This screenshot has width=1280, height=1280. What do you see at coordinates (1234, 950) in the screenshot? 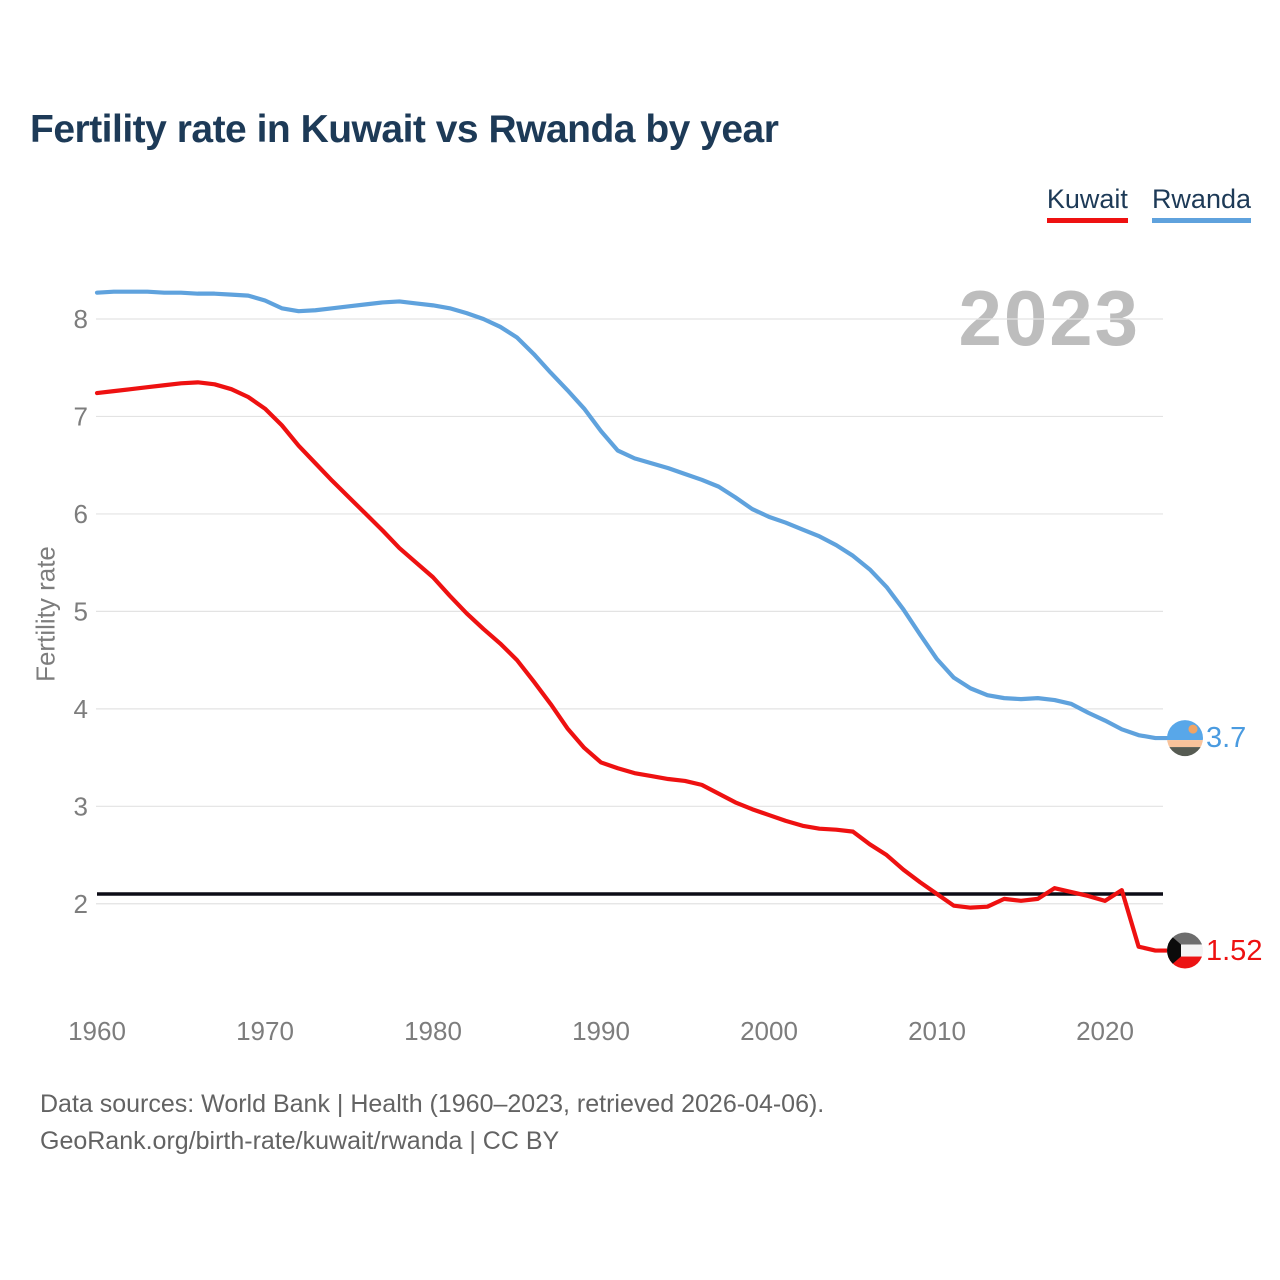
I see `end-label-kuwait: 1.52` at bounding box center [1234, 950].